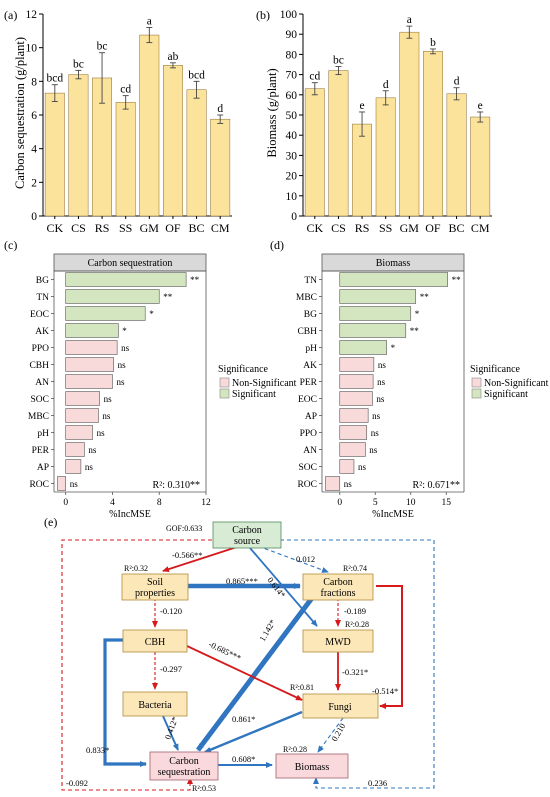 This screenshot has height=797, width=550. I want to click on x-tick-label: 4, so click(112, 503).